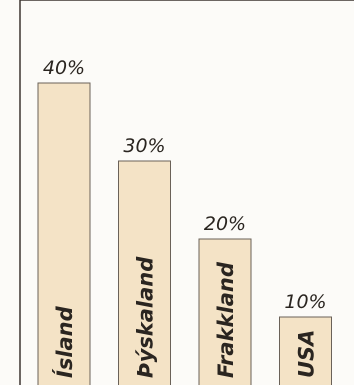 This screenshot has height=385, width=354. What do you see at coordinates (305, 302) in the screenshot?
I see `data-label-4: 10%` at bounding box center [305, 302].